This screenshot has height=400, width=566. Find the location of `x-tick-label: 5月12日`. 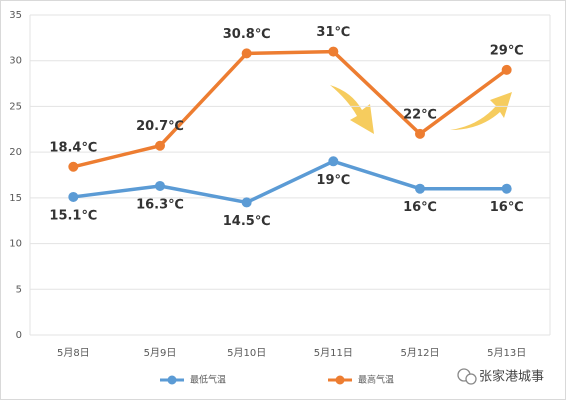

x-tick-label: 5月12日 is located at coordinates (419, 353).